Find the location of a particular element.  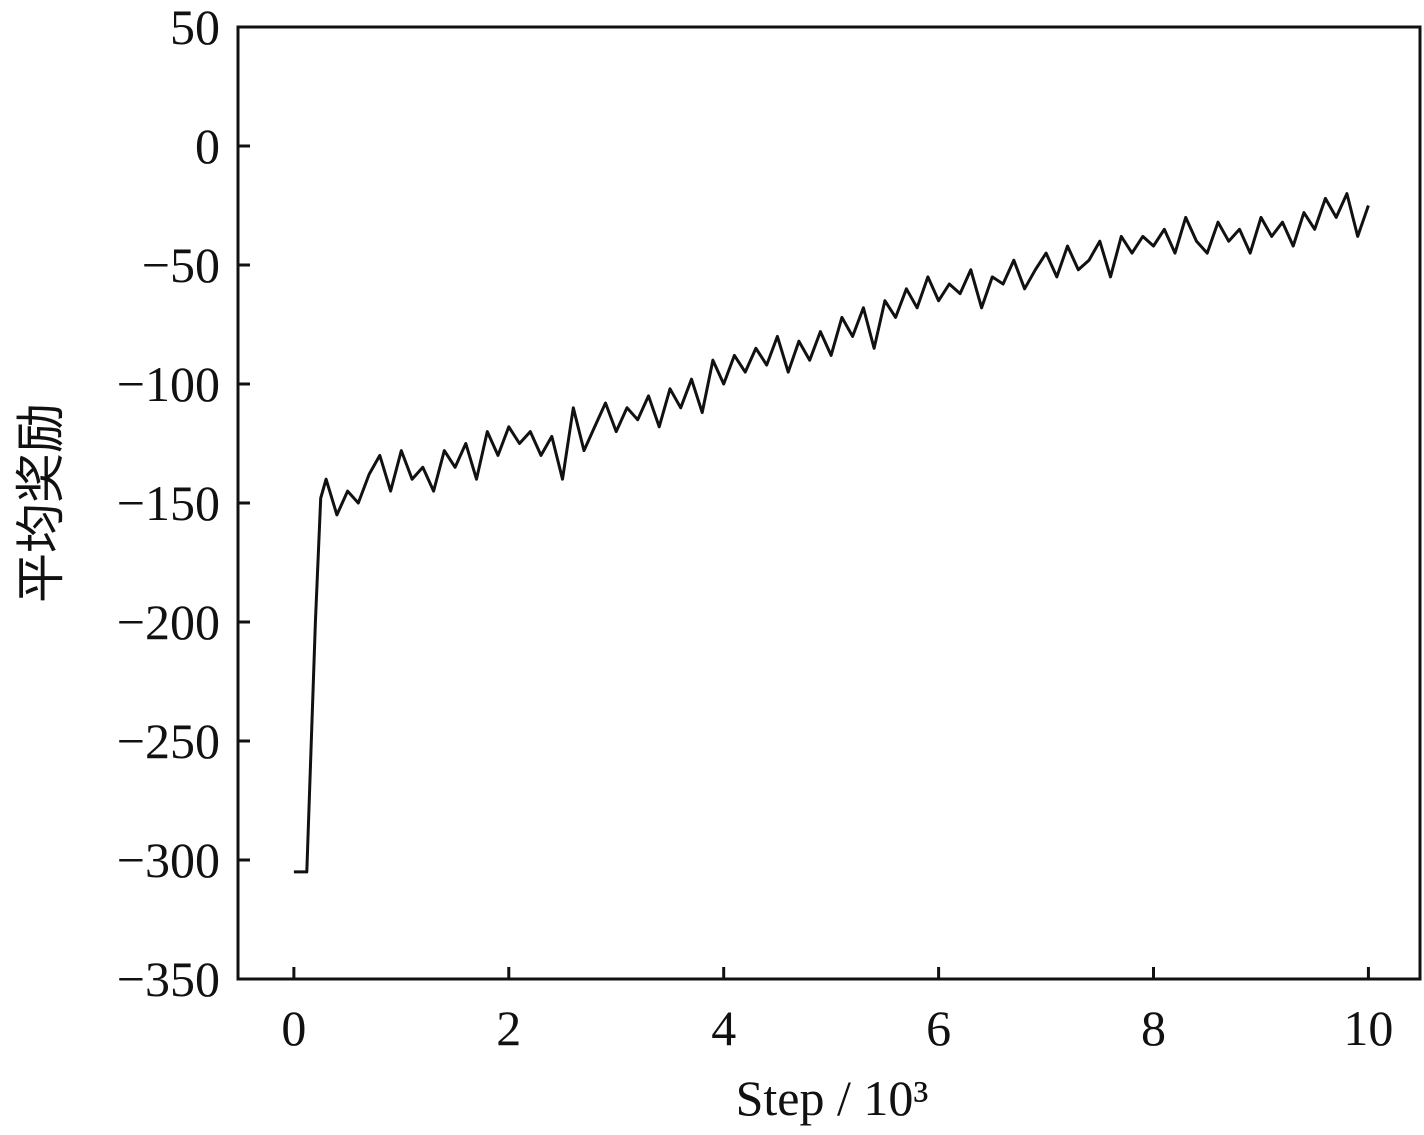

y-tick-label: −100 is located at coordinates (168, 384).